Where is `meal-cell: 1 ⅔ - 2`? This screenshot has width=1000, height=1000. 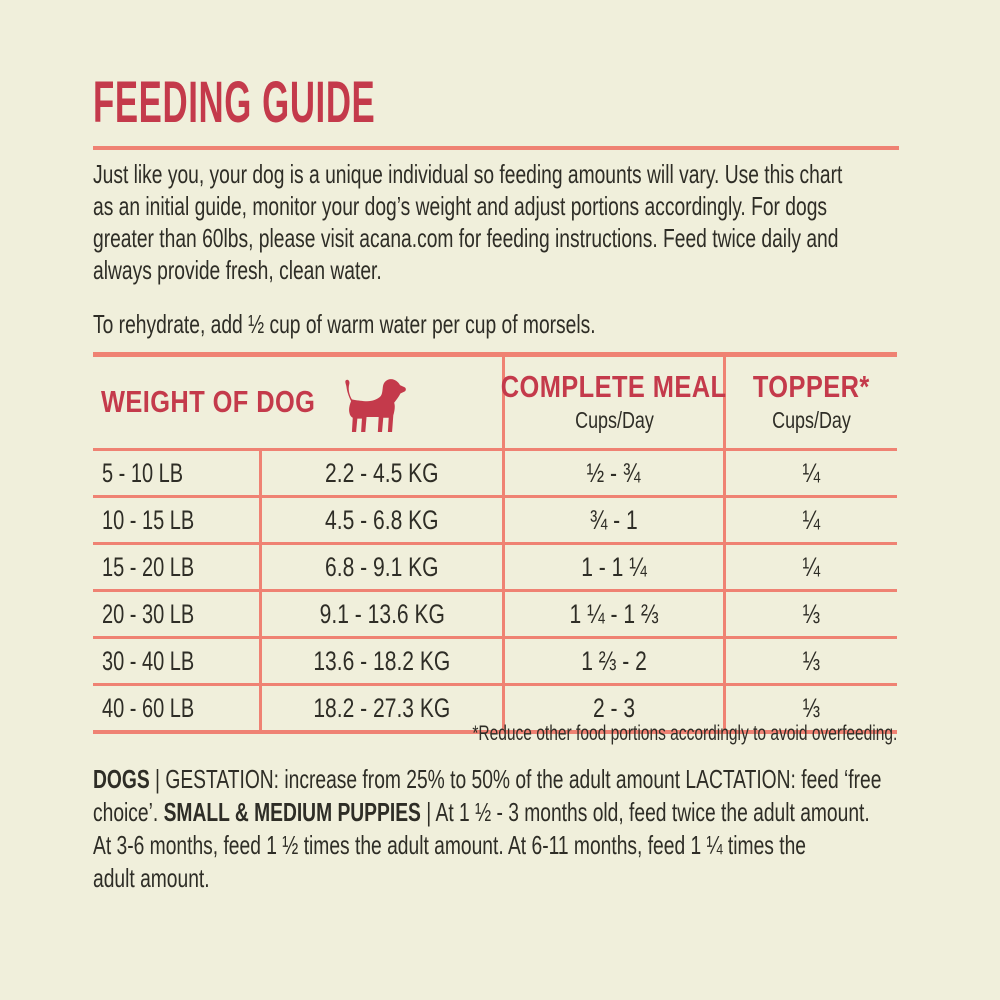
meal-cell: 1 ⅔ - 2 is located at coordinates (612, 661).